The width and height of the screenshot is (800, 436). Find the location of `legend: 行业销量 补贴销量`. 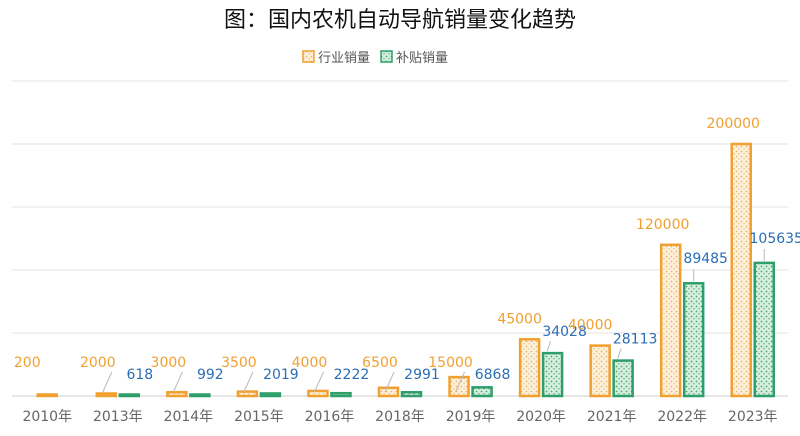

legend: 行业销量 补贴销量 is located at coordinates (375, 58).